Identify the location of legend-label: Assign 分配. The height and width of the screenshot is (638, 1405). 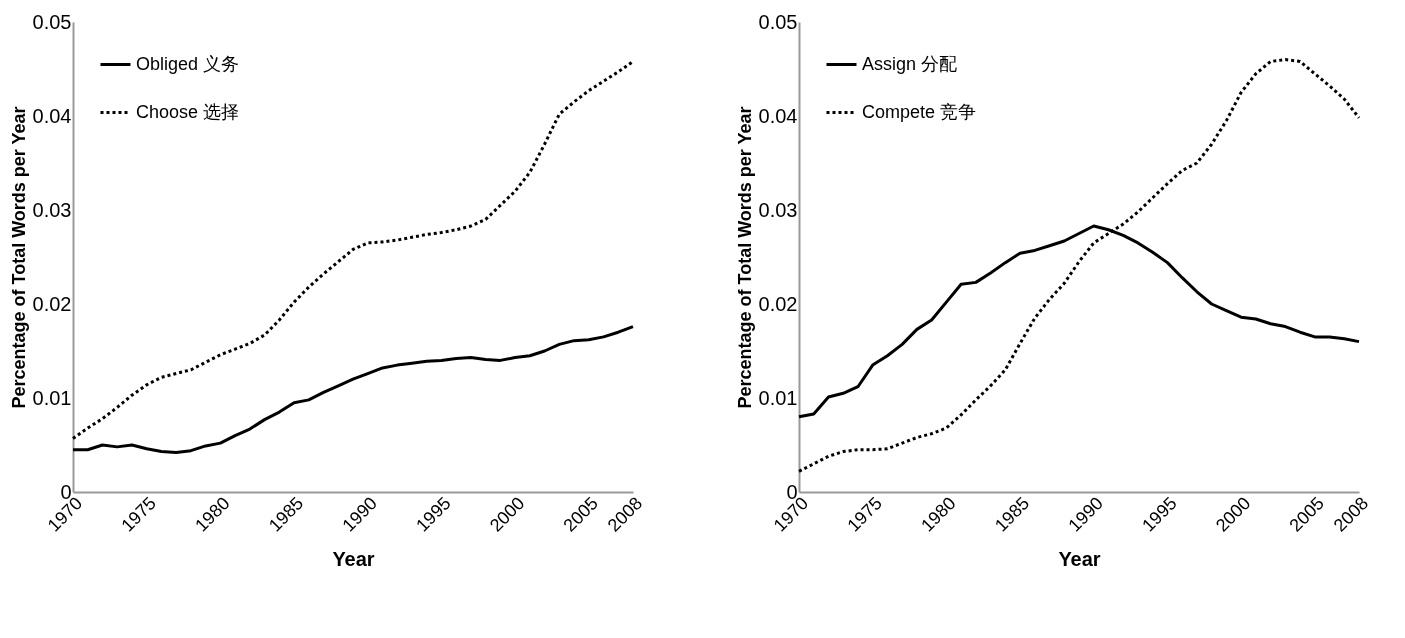
(910, 63).